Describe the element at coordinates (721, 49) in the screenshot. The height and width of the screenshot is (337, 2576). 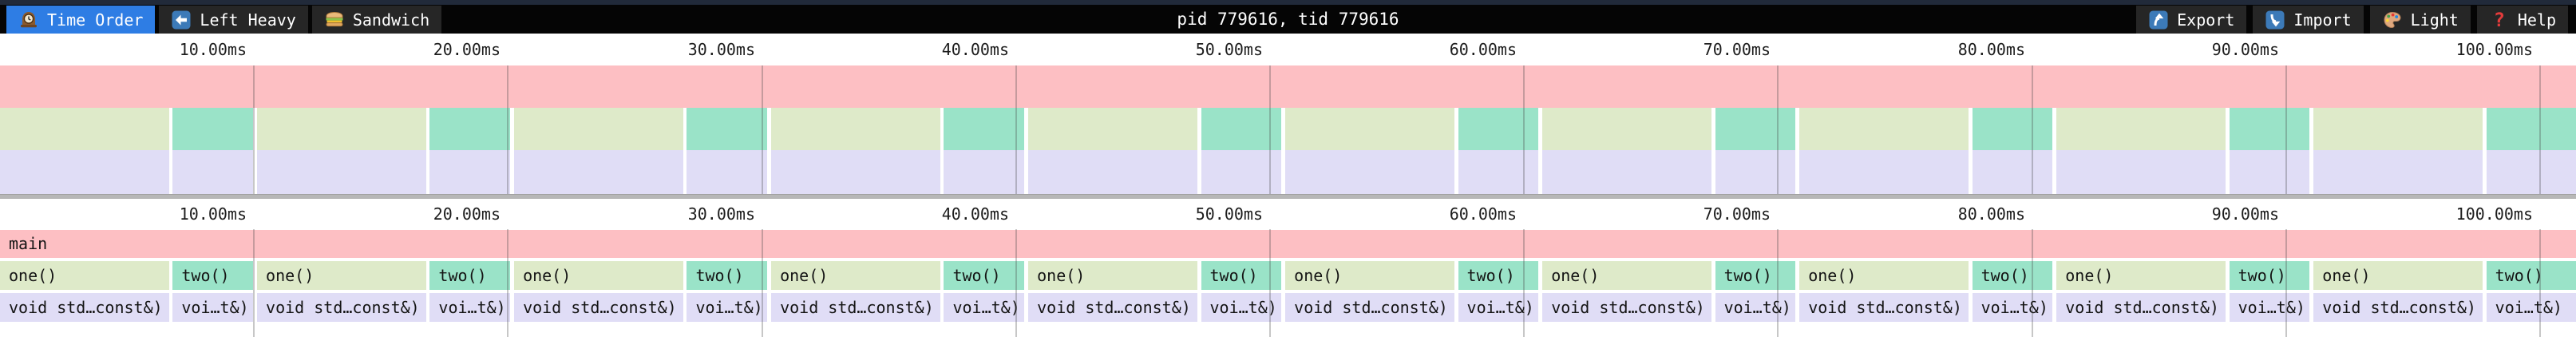
I see `time-tick-label: 30.00ms` at that location.